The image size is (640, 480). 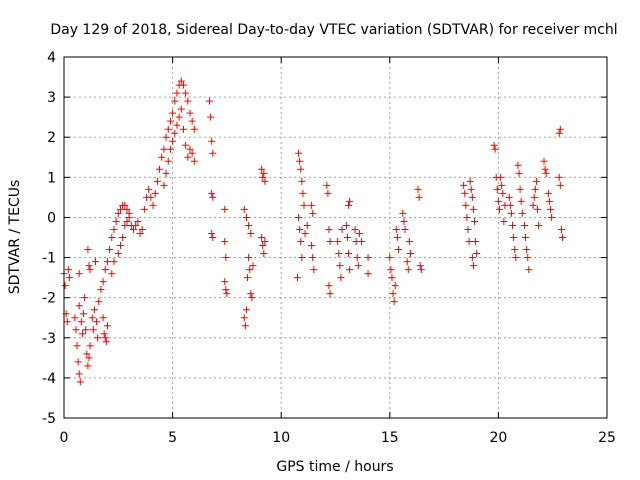 I want to click on x-axis-label: GPS time / hours, so click(x=334, y=467).